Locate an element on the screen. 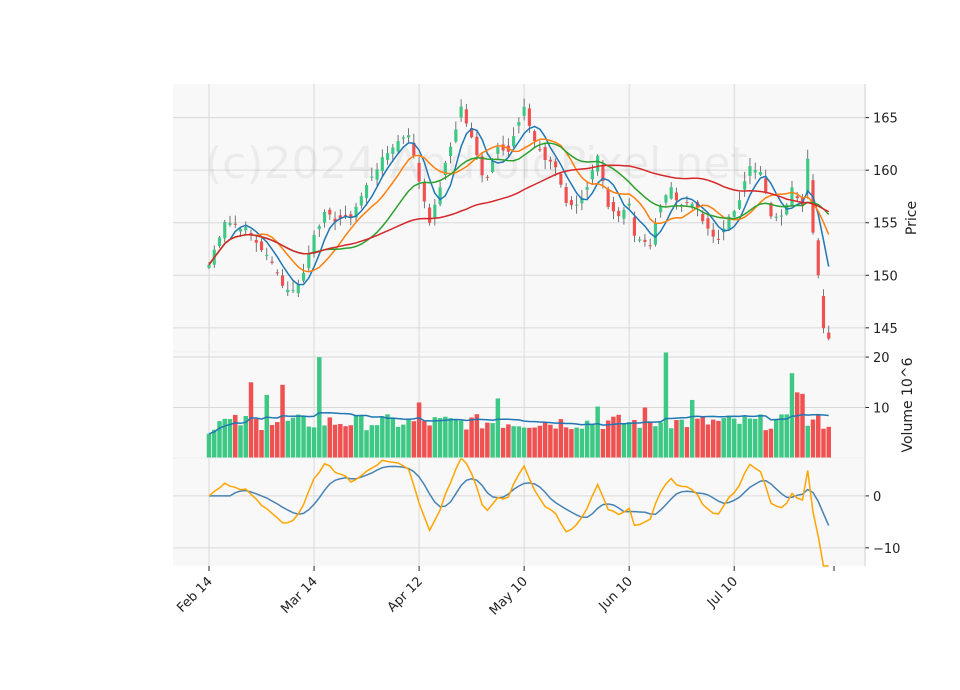 This screenshot has height=690, width=960. x-tick-label: Feb 14 is located at coordinates (195, 595).